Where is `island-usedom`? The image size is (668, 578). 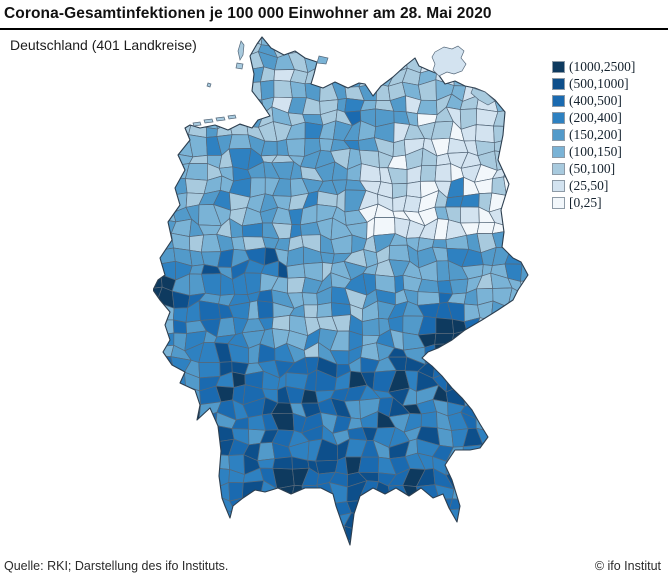
island-usedom is located at coordinates (483, 96).